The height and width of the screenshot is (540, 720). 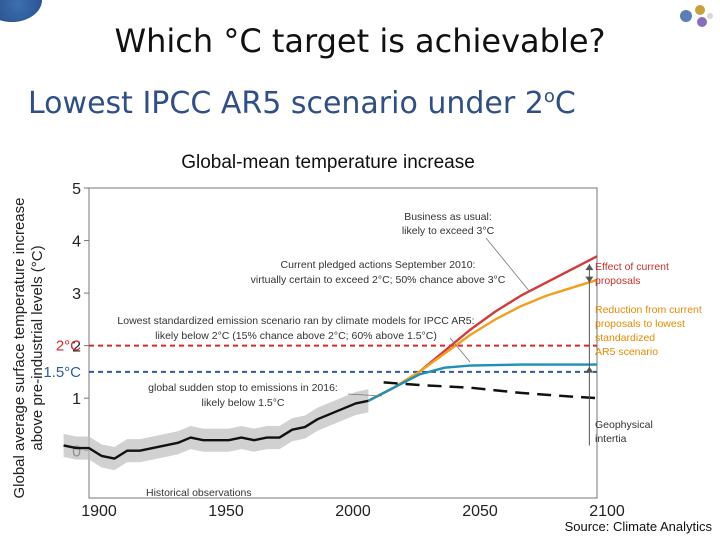 What do you see at coordinates (448, 231) in the screenshot?
I see `bau-label: likely to exceed 3°C` at bounding box center [448, 231].